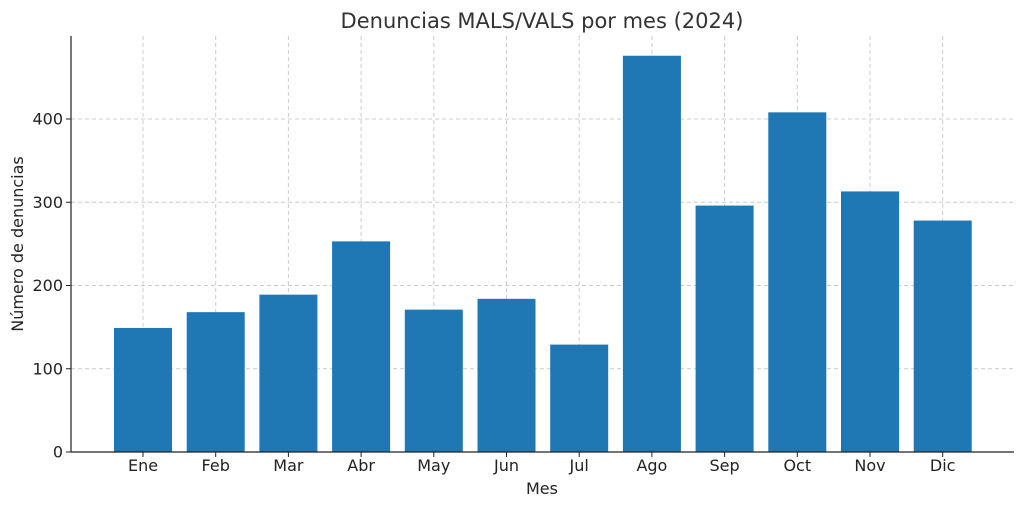 The width and height of the screenshot is (1024, 507). What do you see at coordinates (506, 465) in the screenshot?
I see `x-tick-label: Jun` at bounding box center [506, 465].